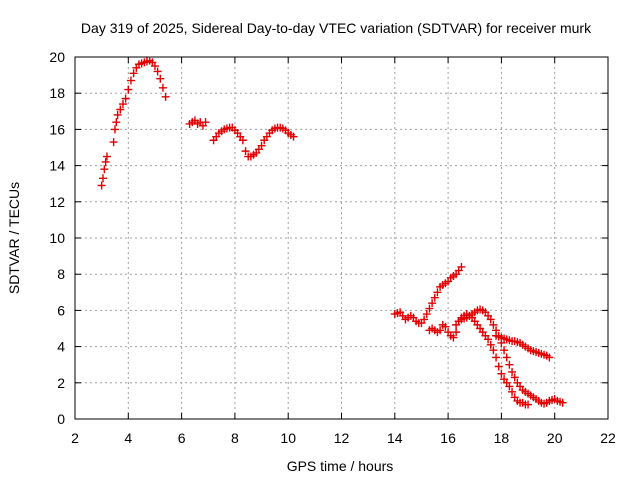 This screenshot has width=640, height=480. Describe the element at coordinates (57, 57) in the screenshot. I see `y-tick-label: 20` at that location.